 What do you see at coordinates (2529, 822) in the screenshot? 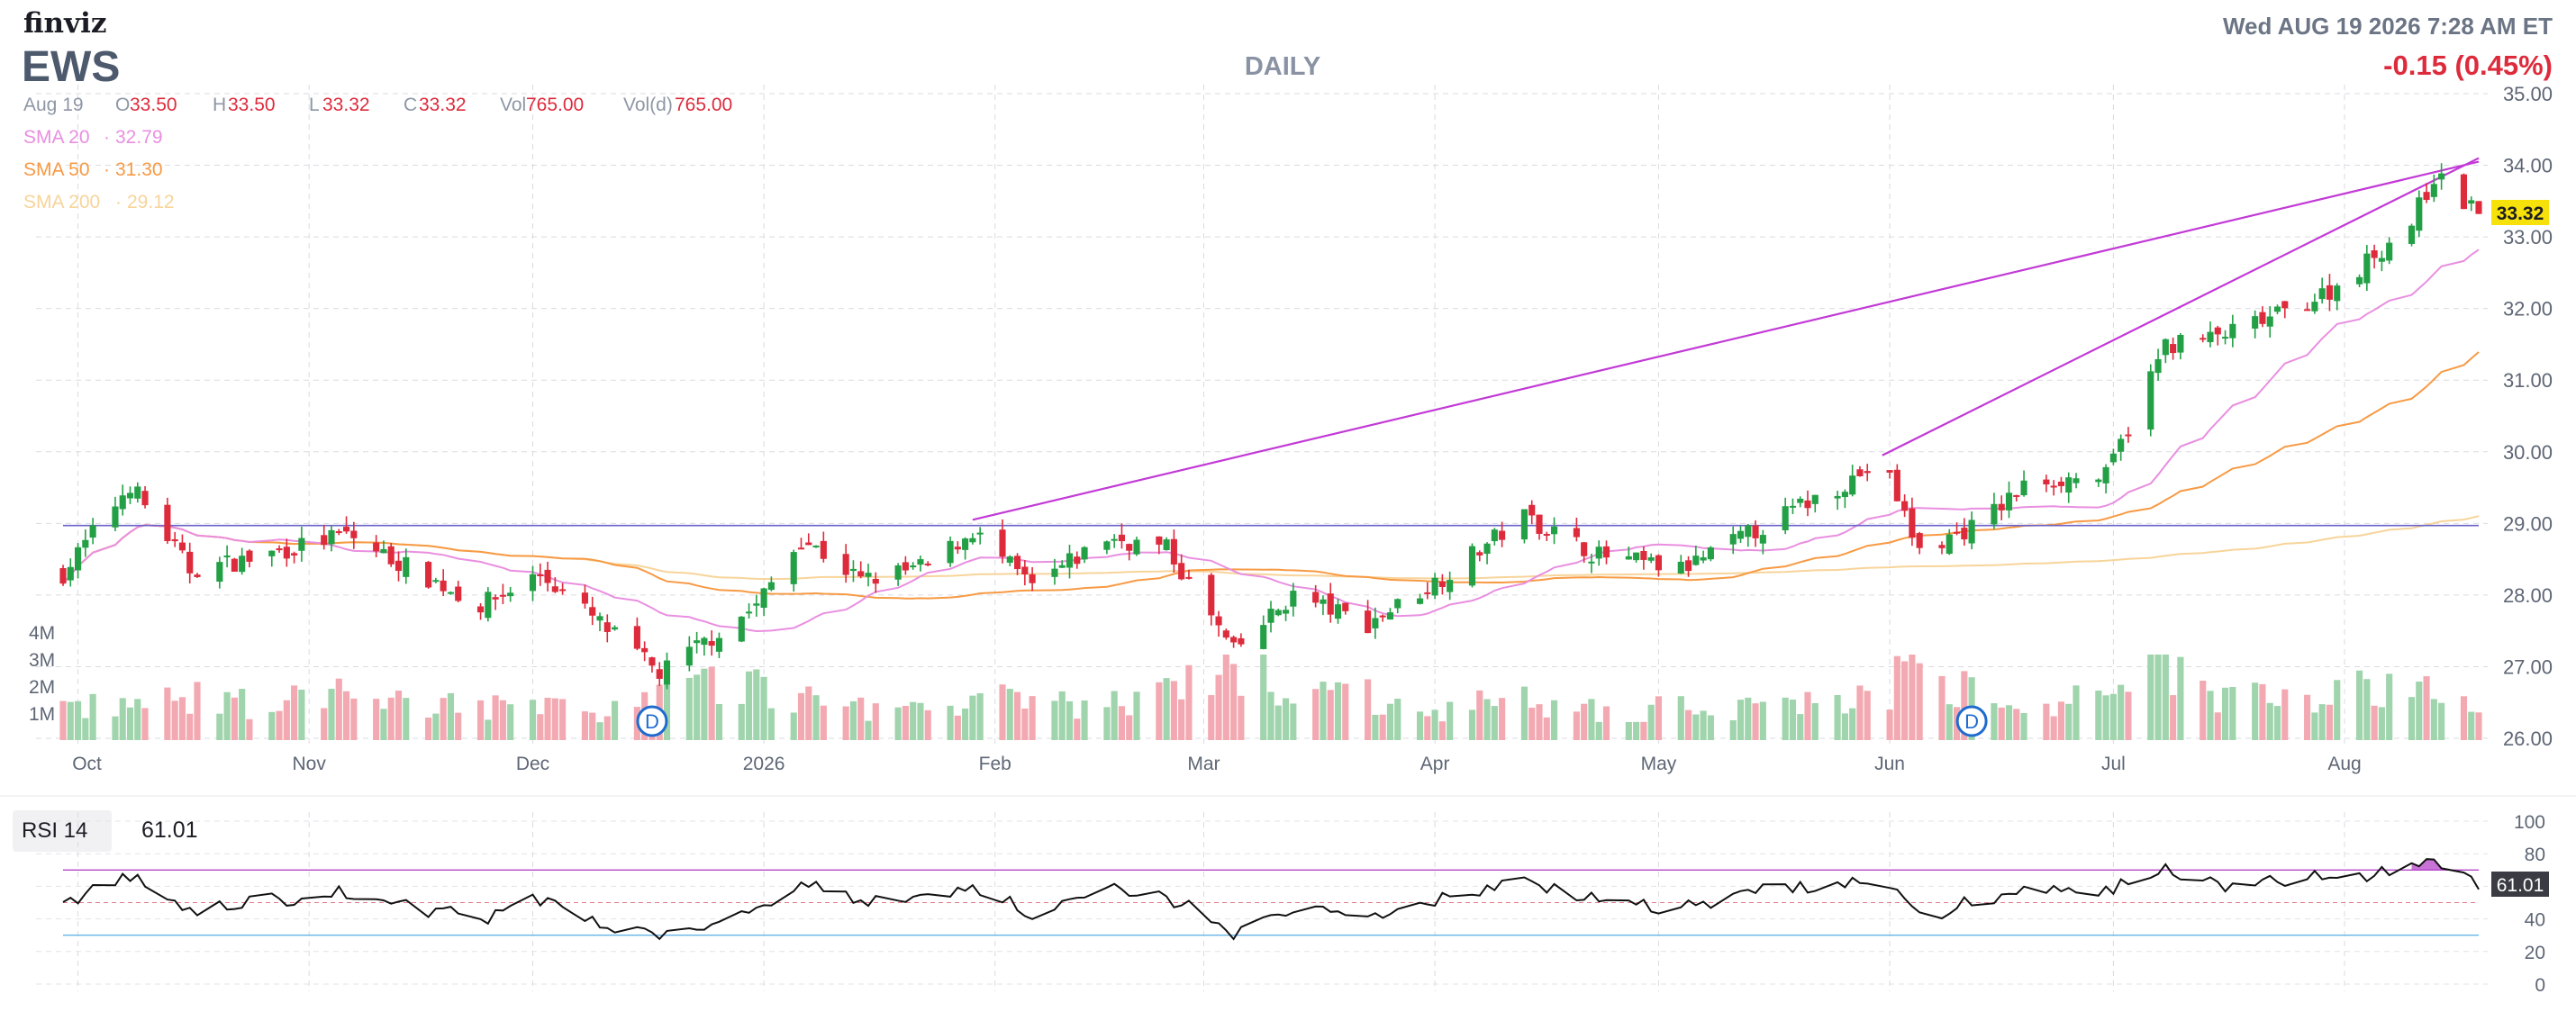
I see `rsi-axis-label: 100` at bounding box center [2529, 822].